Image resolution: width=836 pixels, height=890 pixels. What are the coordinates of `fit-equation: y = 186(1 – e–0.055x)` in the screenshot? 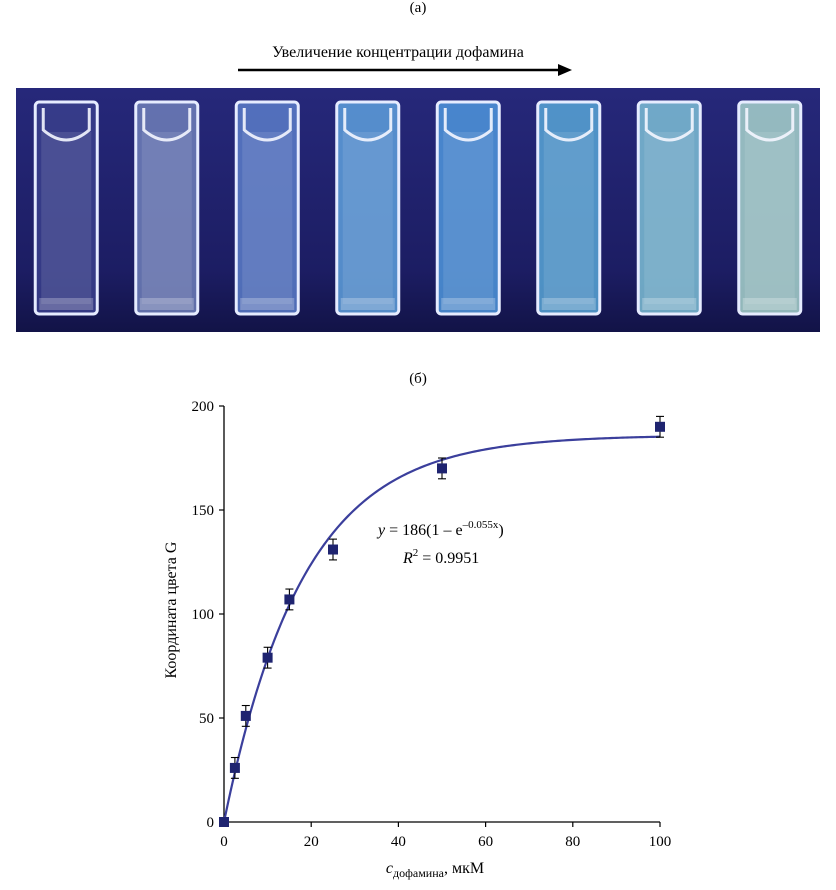 It's located at (440, 529).